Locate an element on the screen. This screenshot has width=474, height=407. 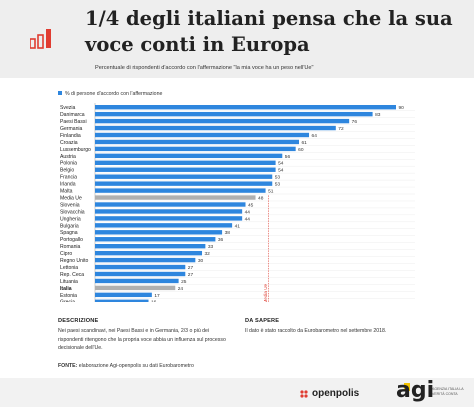
category-label: Italia is located at coordinates (66, 289).